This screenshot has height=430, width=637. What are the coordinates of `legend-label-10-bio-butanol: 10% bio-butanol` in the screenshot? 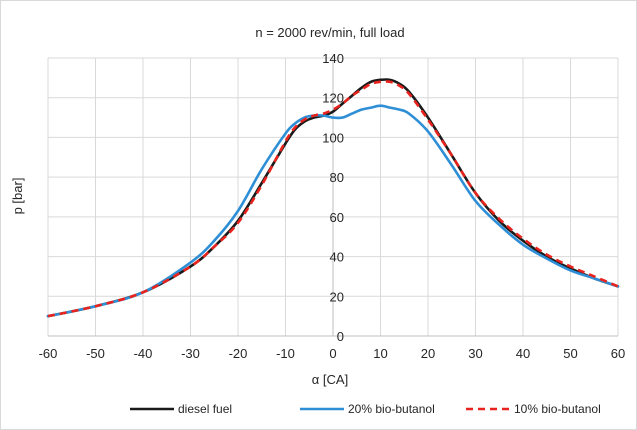 It's located at (557, 409).